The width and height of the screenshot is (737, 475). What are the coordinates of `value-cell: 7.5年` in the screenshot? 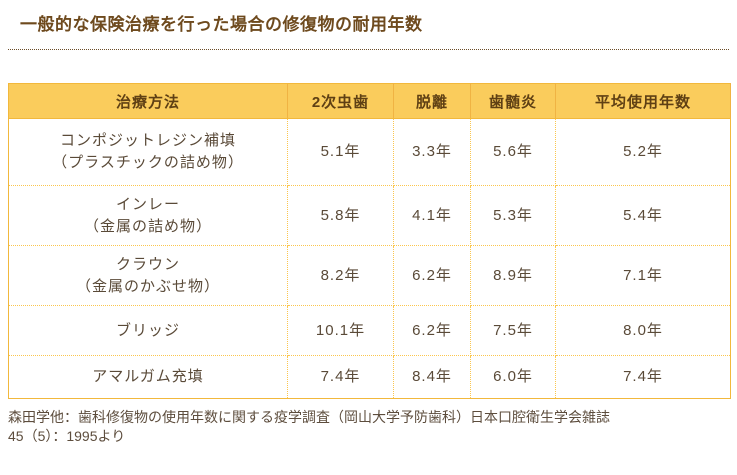 It's located at (513, 330).